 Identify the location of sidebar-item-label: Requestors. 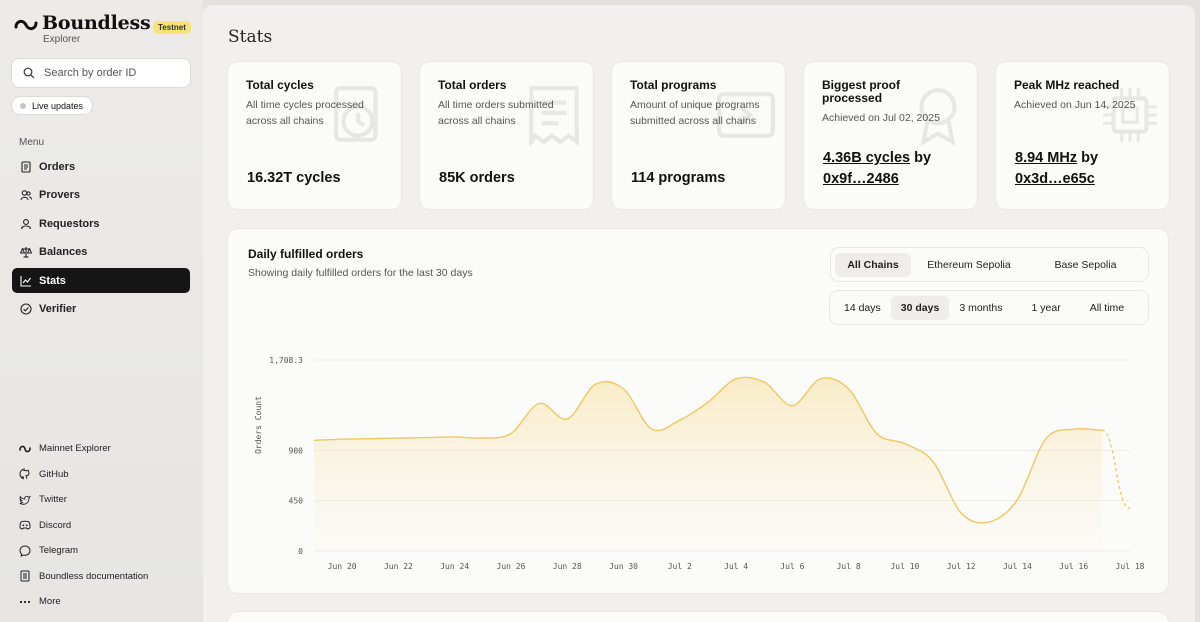
(69, 223).